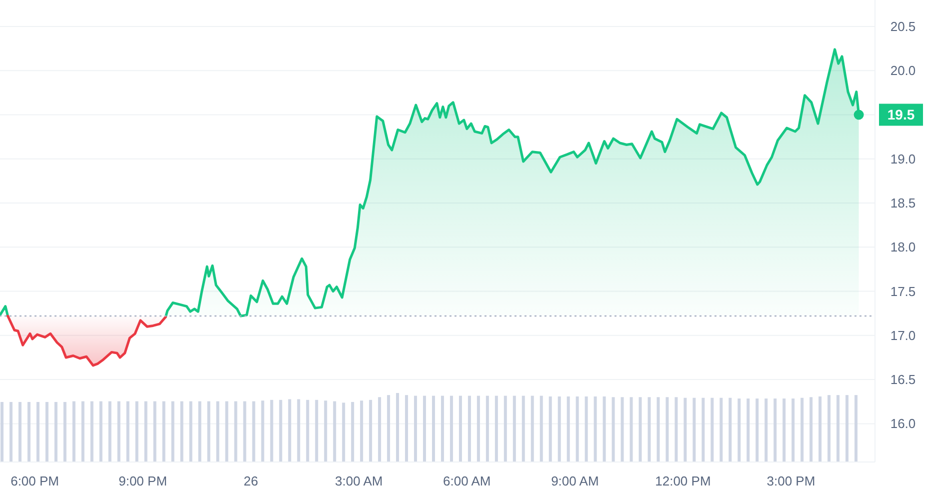  Describe the element at coordinates (575, 481) in the screenshot. I see `x-tick-label: 9:00 AM` at that location.